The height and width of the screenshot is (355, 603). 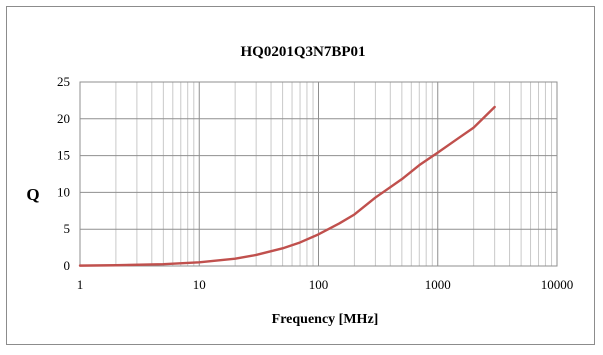 What do you see at coordinates (325, 319) in the screenshot?
I see `x-axis-label: Frequency [MHz]` at bounding box center [325, 319].